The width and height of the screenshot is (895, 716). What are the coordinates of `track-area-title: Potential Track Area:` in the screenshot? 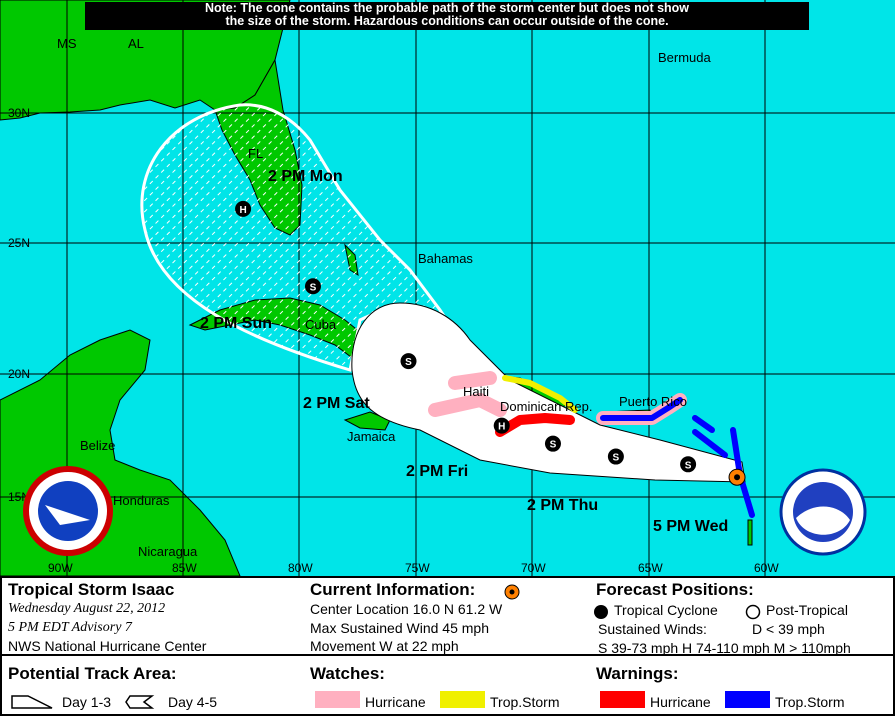 It's located at (92, 673).